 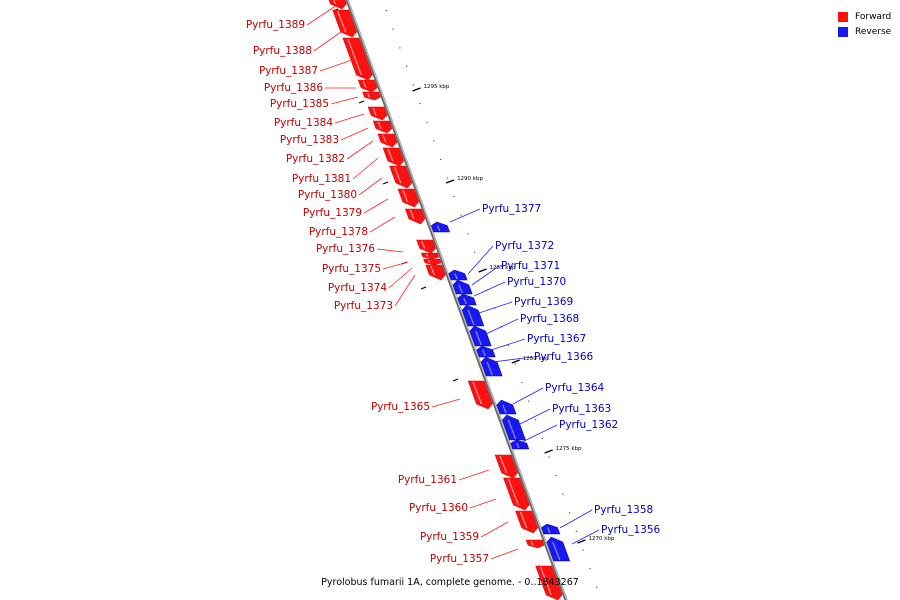 I want to click on gene-label-reverse: Pyrfu_1356, so click(x=631, y=530).